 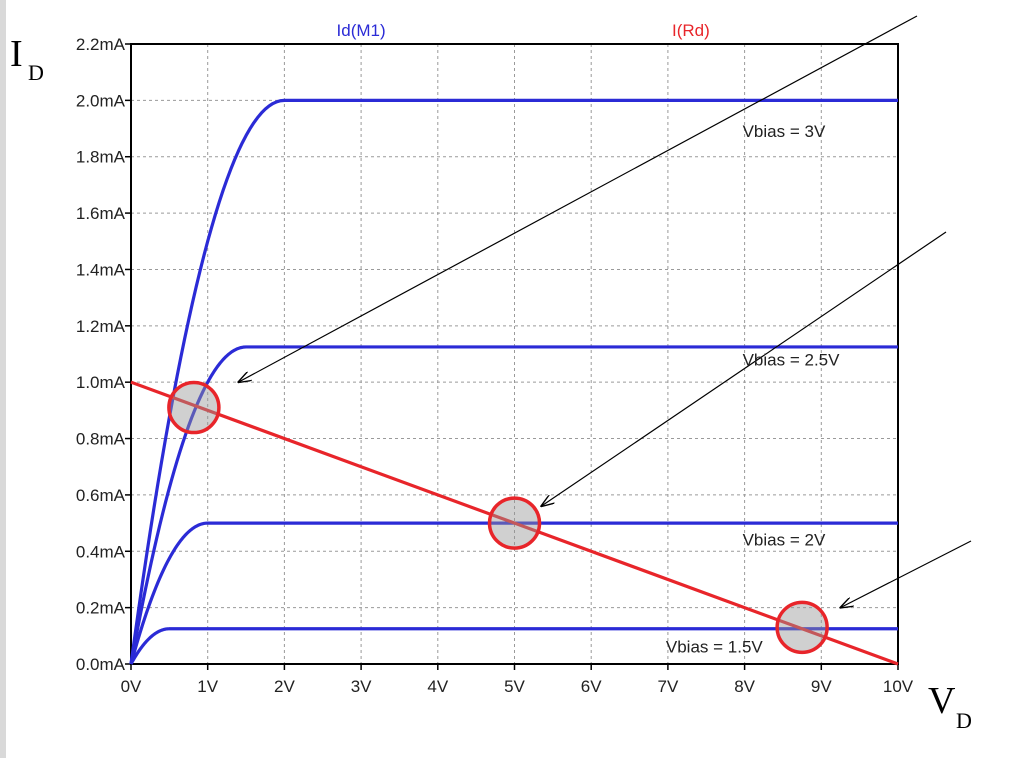 What do you see at coordinates (514, 686) in the screenshot?
I see `x-tick-label: 5V` at bounding box center [514, 686].